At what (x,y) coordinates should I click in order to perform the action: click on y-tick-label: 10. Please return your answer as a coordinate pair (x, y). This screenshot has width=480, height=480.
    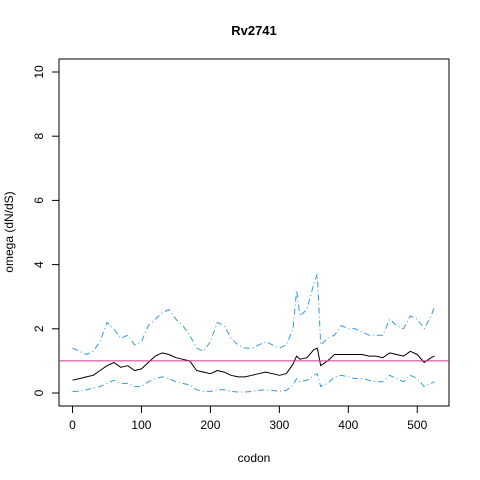
    Looking at the image, I should click on (39, 72).